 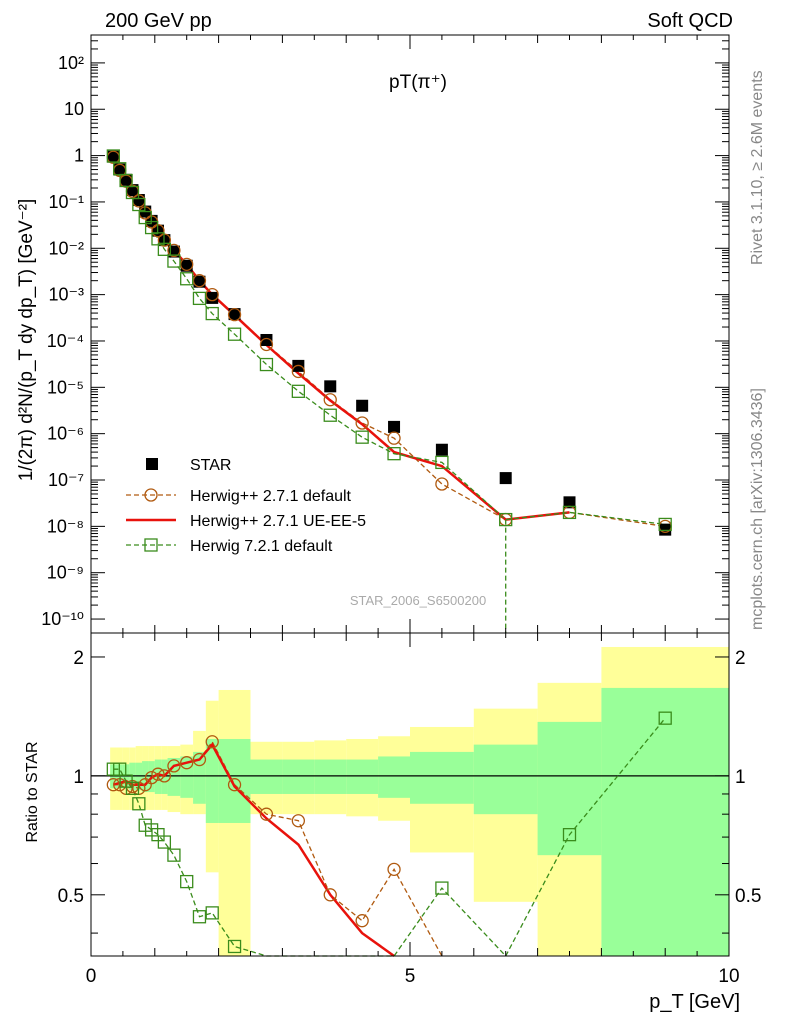 I want to click on main-y-tick-label: 10⁻⁴, so click(x=65, y=341).